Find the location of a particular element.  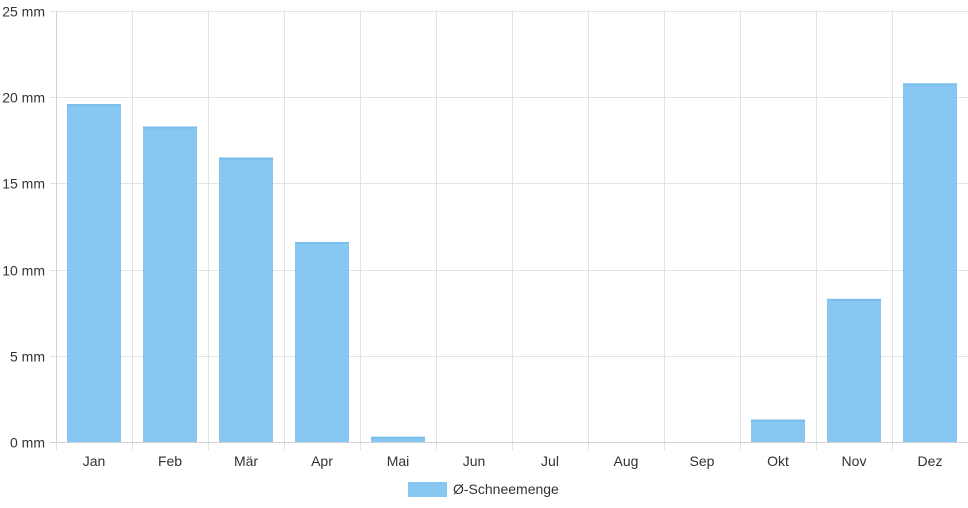

y-tick-label: 10 mm is located at coordinates (23, 271).